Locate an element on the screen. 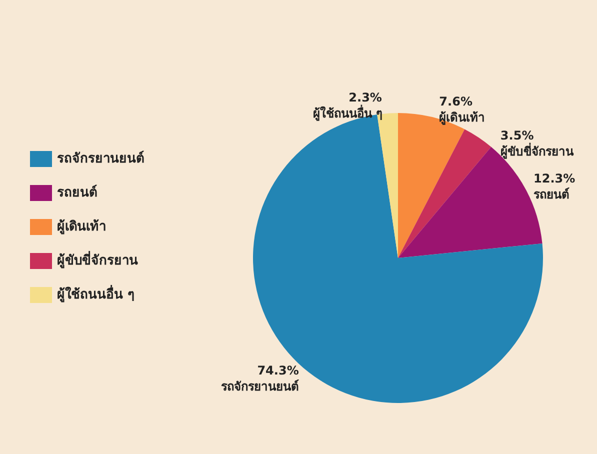 This screenshot has width=597, height=454. data-label: 3.5% is located at coordinates (517, 135).